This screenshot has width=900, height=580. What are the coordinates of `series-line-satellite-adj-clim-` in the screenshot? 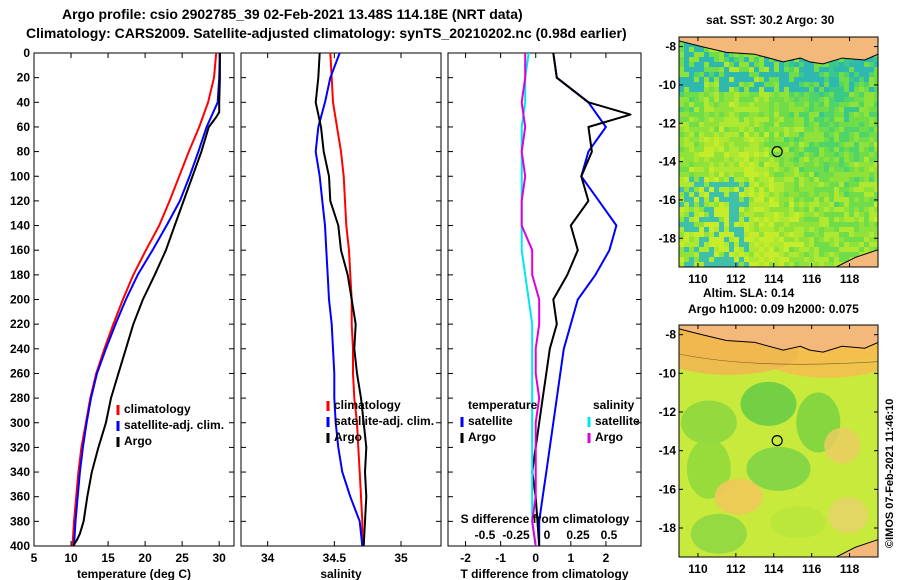 It's located at (147, 299).